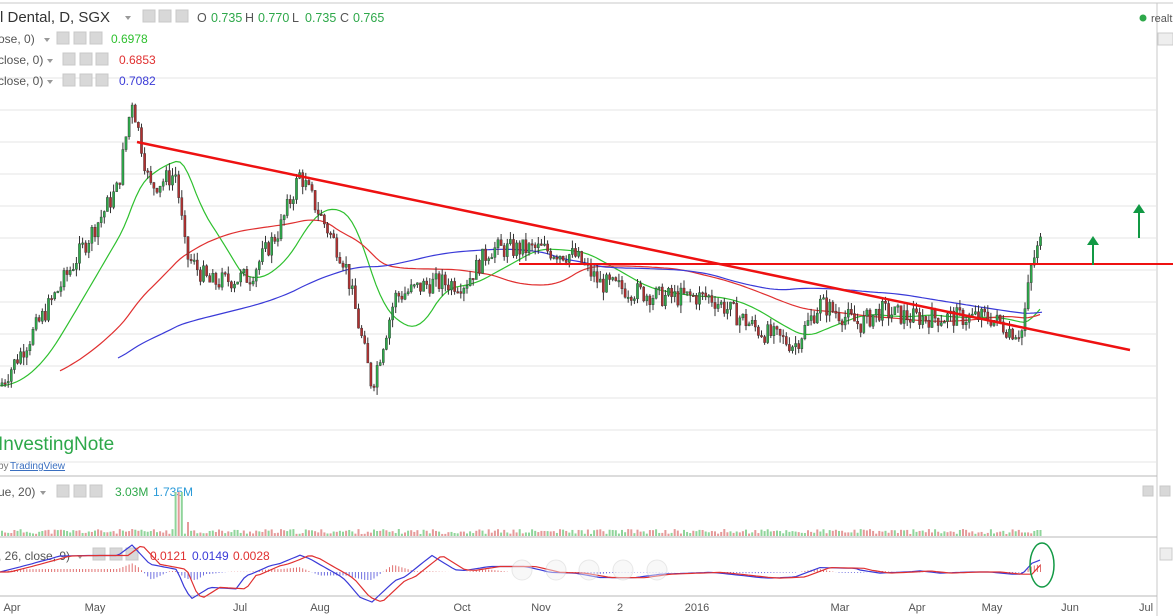 The image size is (1173, 616). What do you see at coordinates (202, 18) in the screenshot?
I see `svg-text: O` at bounding box center [202, 18].